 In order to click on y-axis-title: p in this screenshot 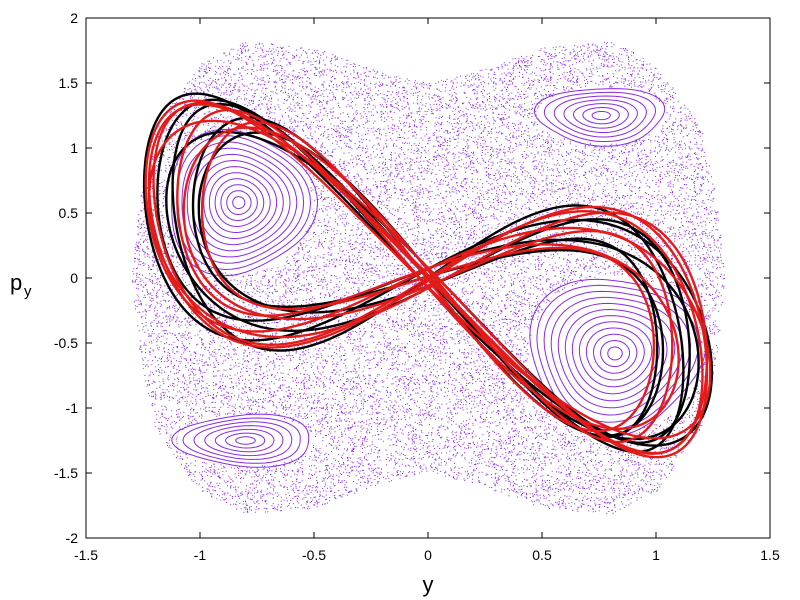, I will do `click(16, 282)`.